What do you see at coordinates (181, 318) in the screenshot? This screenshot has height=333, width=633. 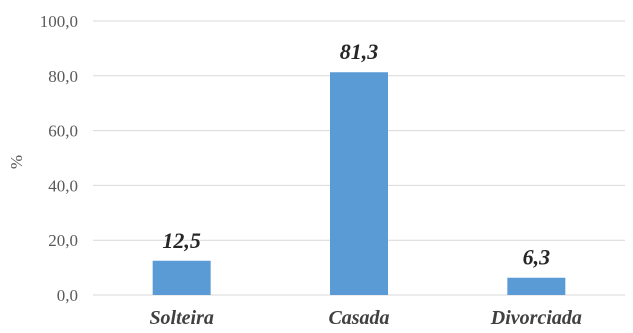 I see `category-label-solteira: Solteira` at bounding box center [181, 318].